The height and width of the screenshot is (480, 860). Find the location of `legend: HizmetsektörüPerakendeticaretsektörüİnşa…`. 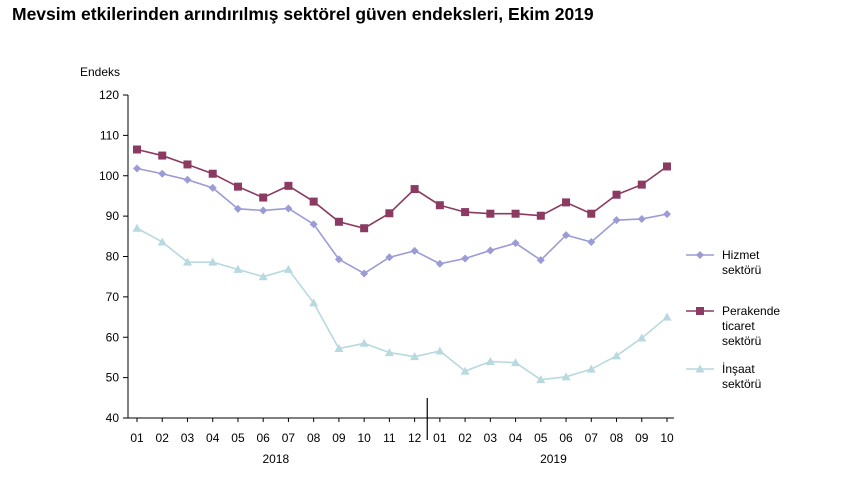

legend: HizmetsektörüPerakendeticaretsektörüİnşa… is located at coordinates (733, 319).